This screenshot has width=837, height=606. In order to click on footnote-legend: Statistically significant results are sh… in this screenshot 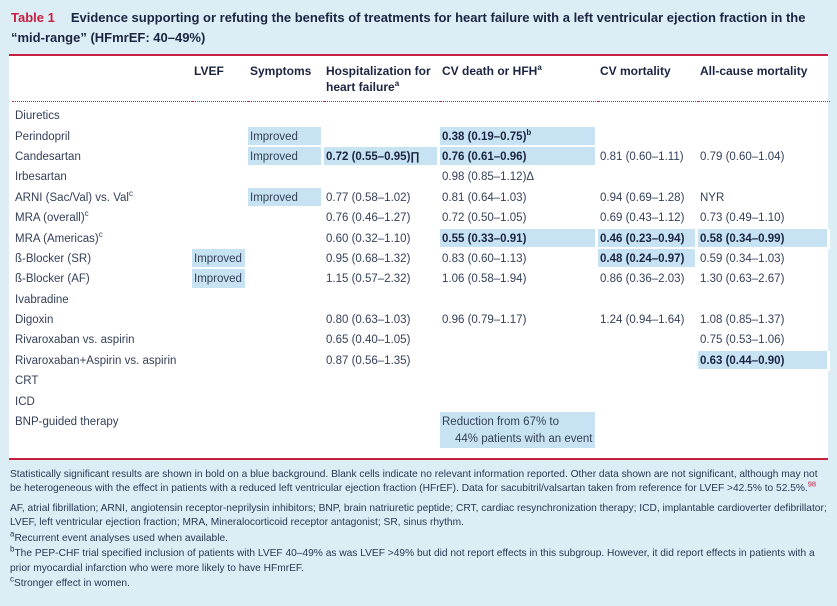, I will do `click(414, 481)`.